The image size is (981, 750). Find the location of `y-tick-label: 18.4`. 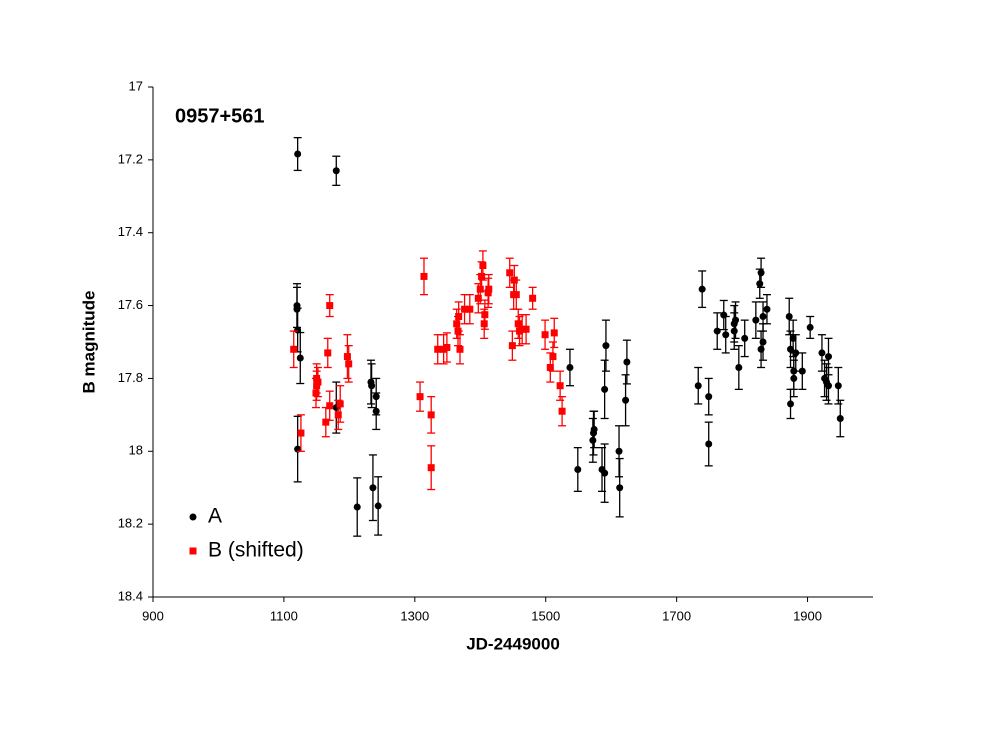

y-tick-label: 18.4 is located at coordinates (130, 595).